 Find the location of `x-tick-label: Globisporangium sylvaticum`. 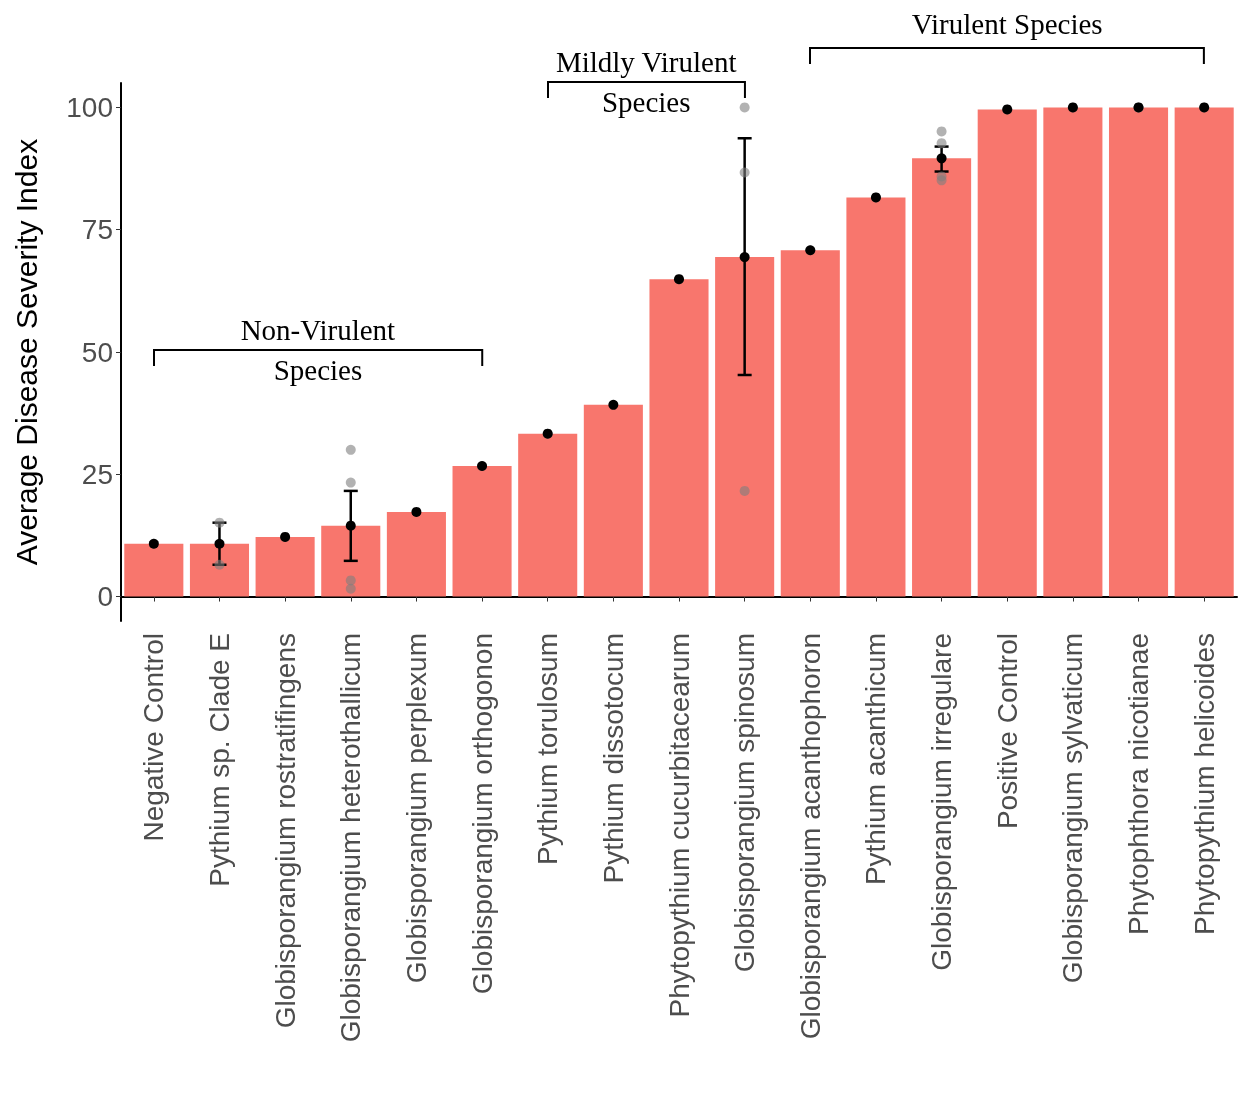

x-tick-label: Globisporangium sylvaticum is located at coordinates (1073, 808).